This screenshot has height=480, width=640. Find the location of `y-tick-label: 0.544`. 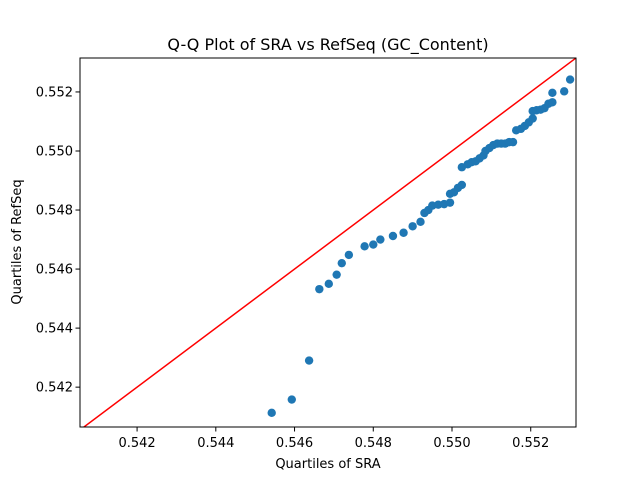

y-tick-label: 0.544 is located at coordinates (54, 329).